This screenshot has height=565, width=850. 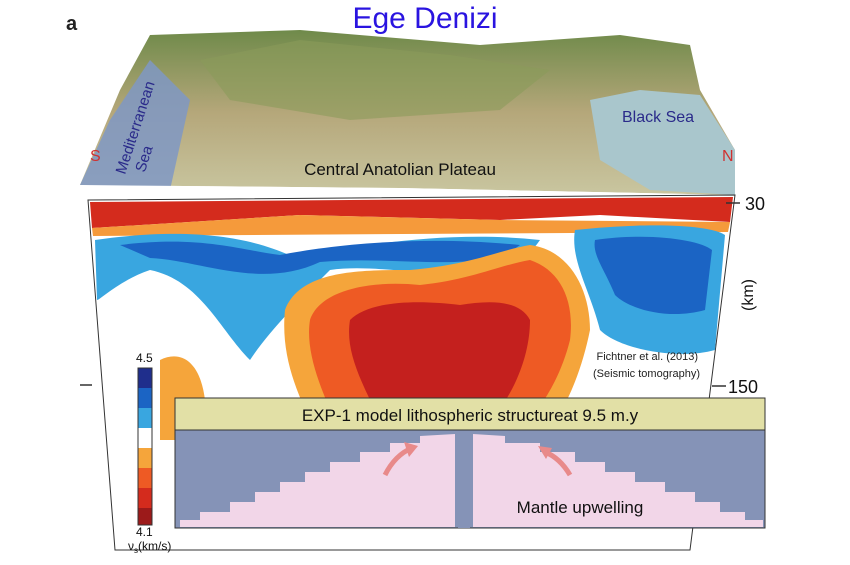 I want to click on title: Ege Denizi, so click(x=424, y=18).